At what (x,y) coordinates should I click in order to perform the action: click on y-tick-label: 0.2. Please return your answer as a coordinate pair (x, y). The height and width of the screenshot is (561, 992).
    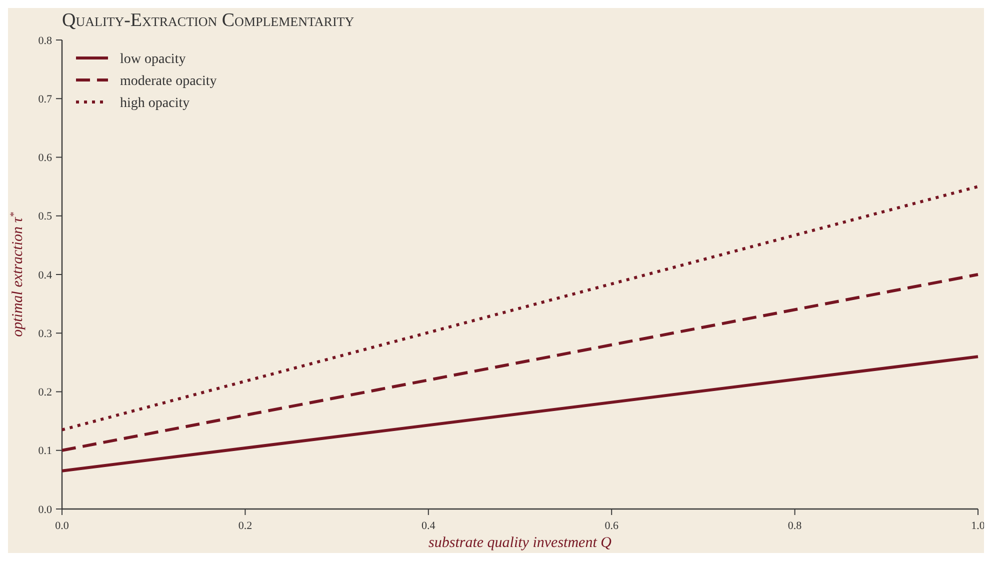
    Looking at the image, I should click on (45, 392).